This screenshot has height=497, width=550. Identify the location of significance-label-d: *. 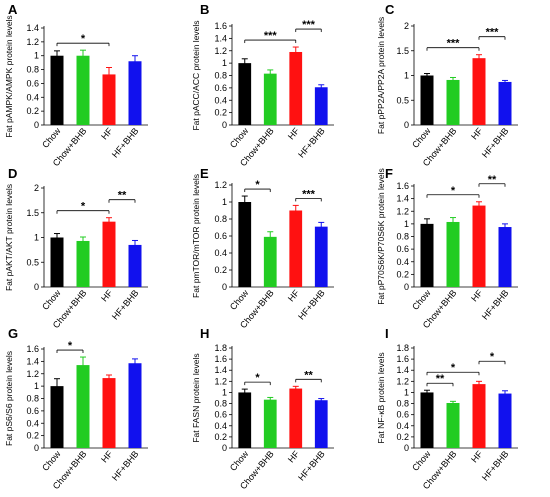
(83, 207).